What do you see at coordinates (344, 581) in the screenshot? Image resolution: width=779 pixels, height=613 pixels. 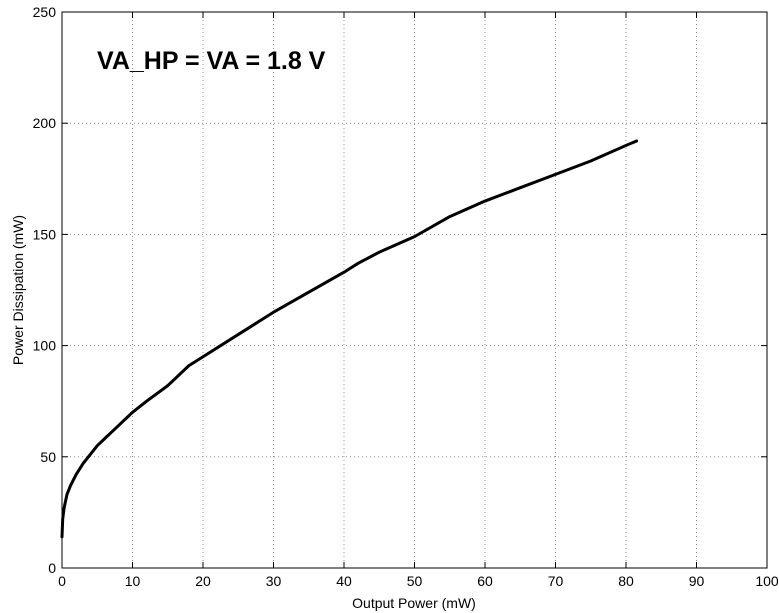 I see `x-tick-label: 40` at bounding box center [344, 581].